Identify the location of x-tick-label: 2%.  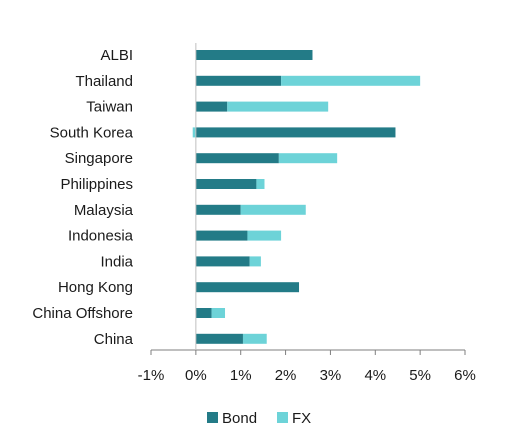
(286, 375).